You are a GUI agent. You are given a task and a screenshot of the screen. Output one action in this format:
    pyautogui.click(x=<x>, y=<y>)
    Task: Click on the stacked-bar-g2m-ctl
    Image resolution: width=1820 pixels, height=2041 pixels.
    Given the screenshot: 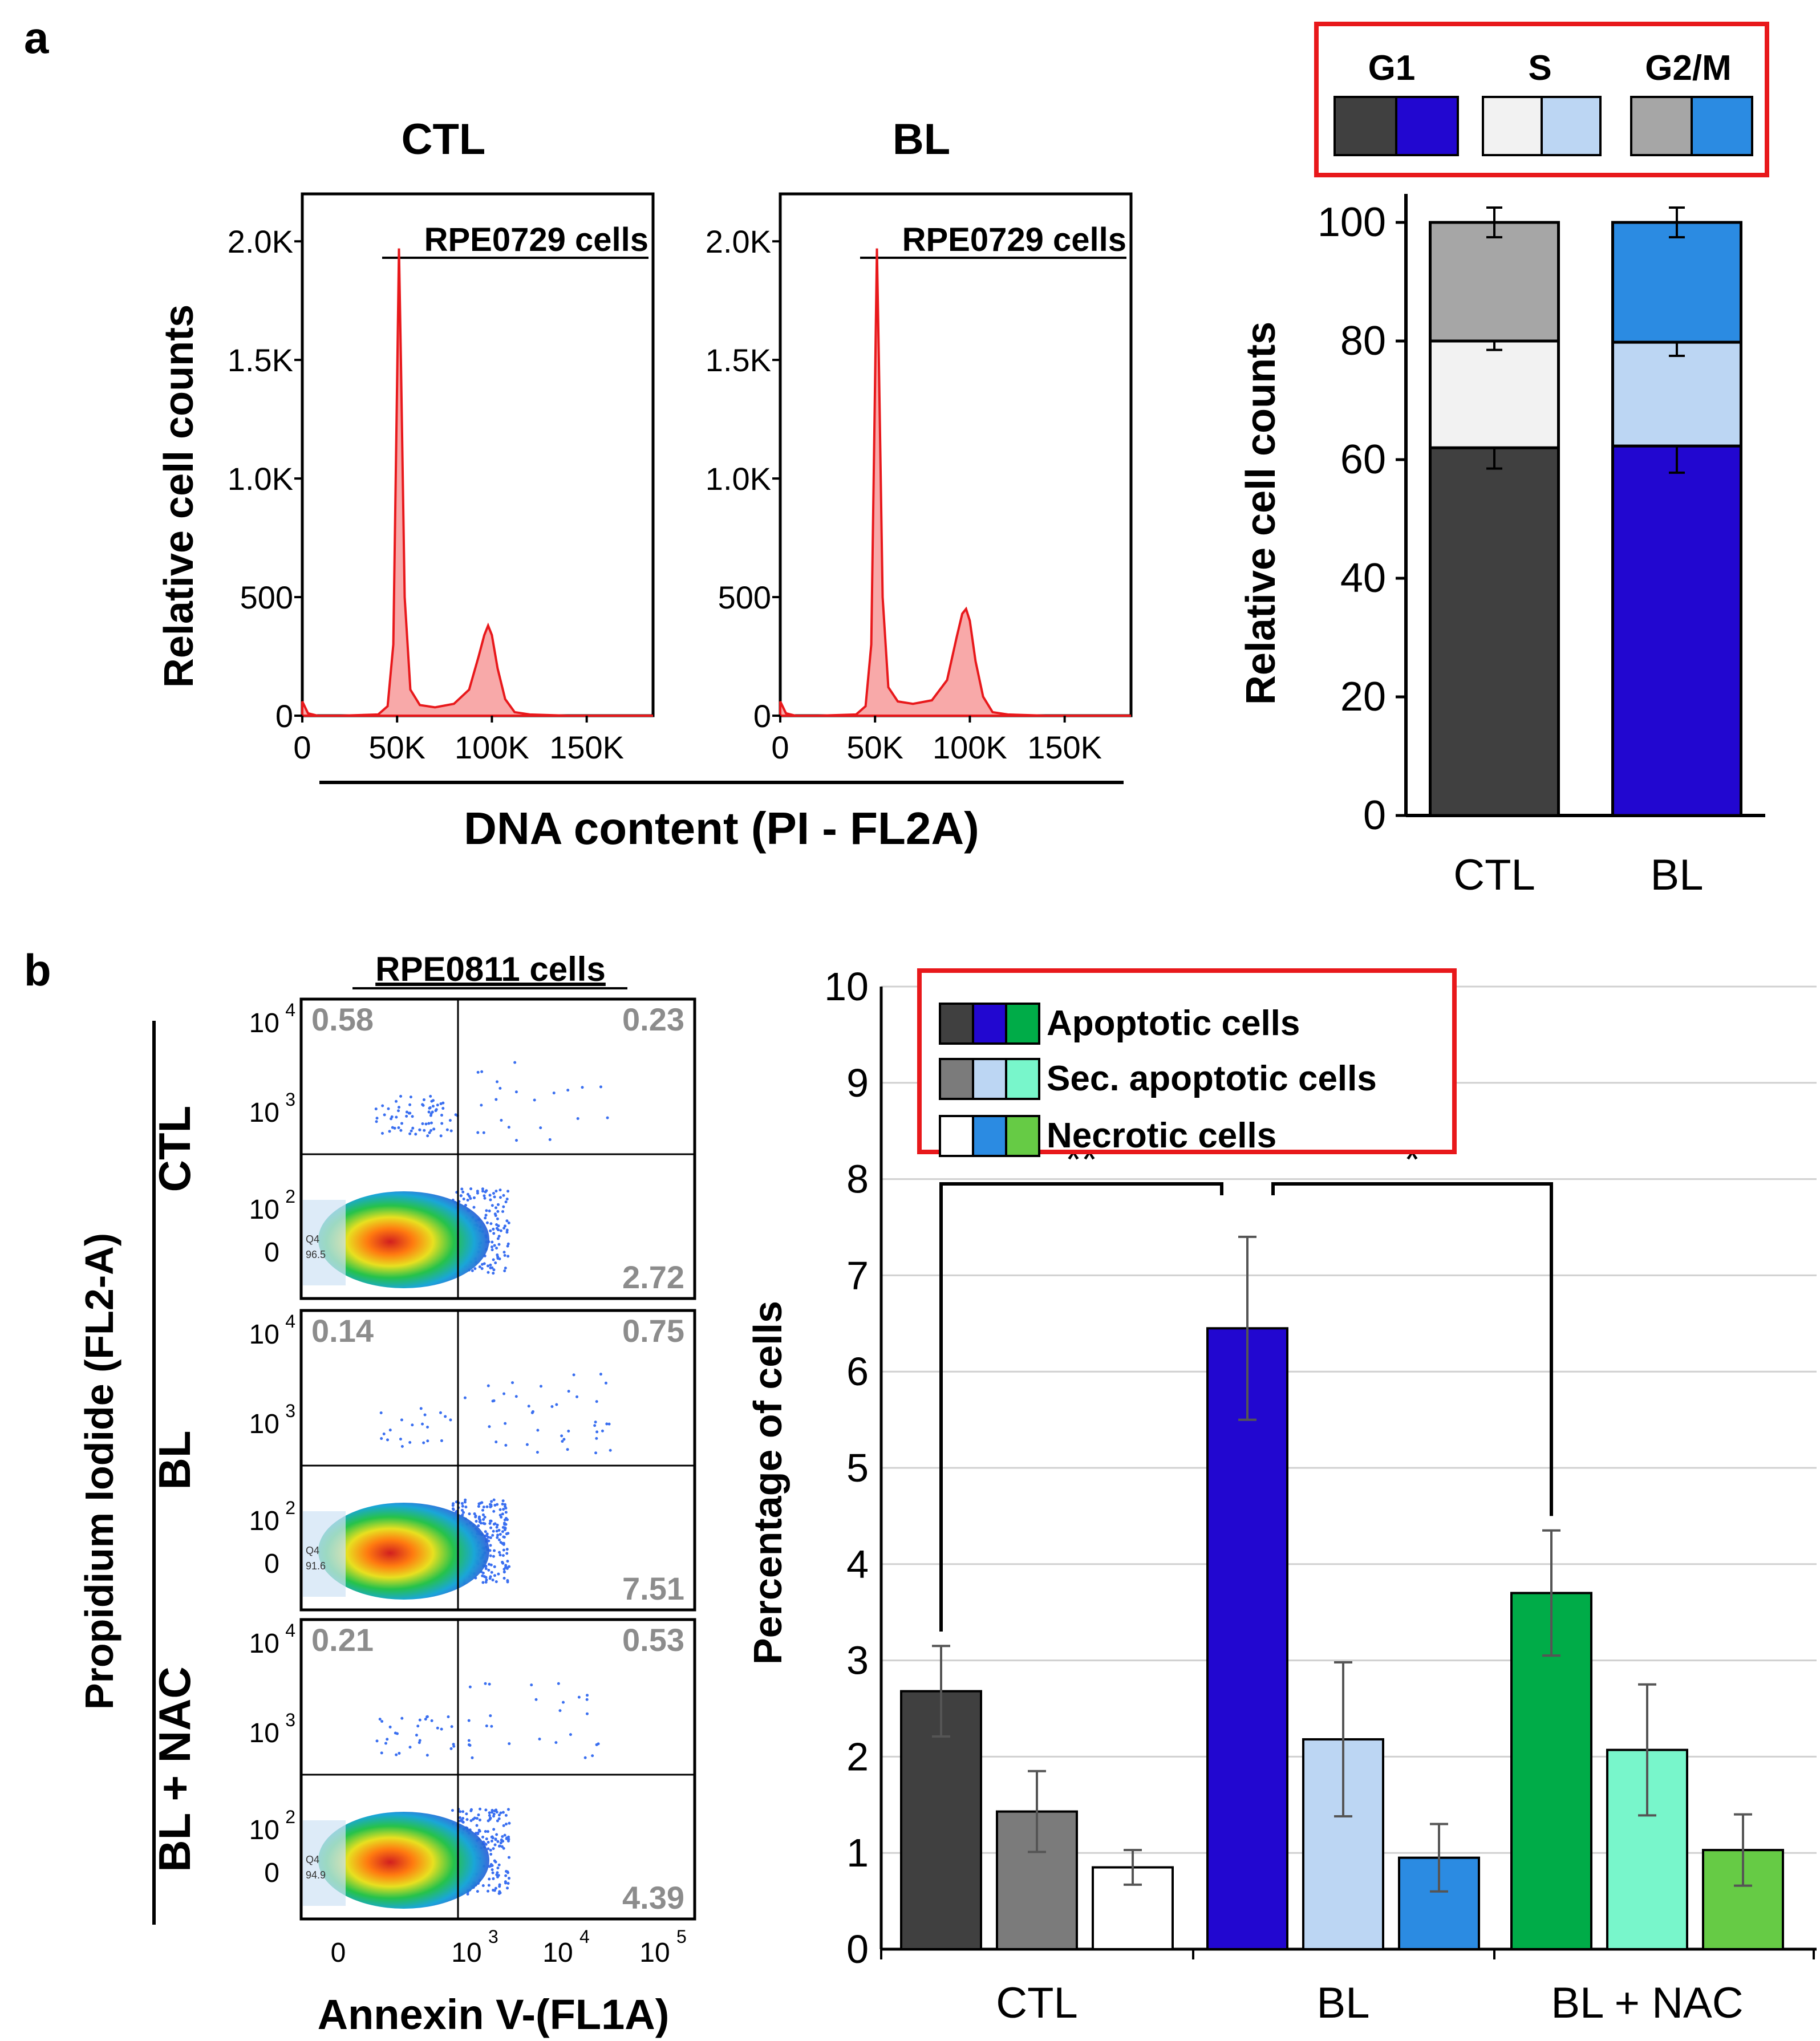 What is the action you would take?
    pyautogui.click(x=1494, y=282)
    